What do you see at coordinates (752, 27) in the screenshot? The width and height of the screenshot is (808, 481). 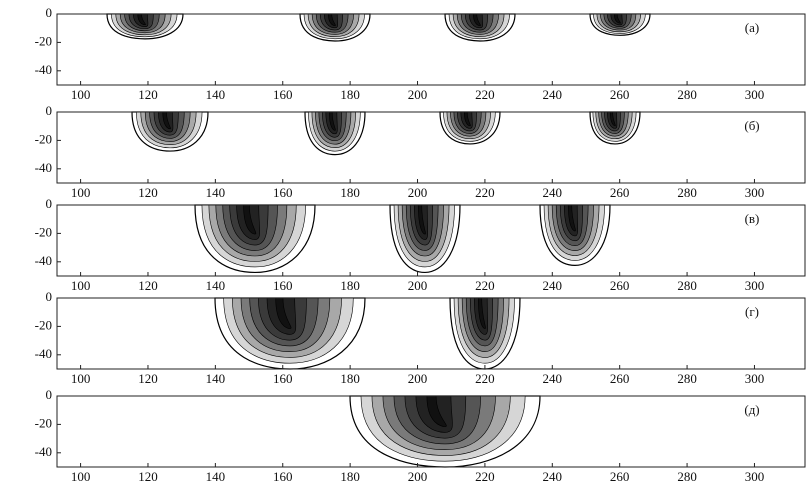 I see `panel-label: (a)` at bounding box center [752, 27].